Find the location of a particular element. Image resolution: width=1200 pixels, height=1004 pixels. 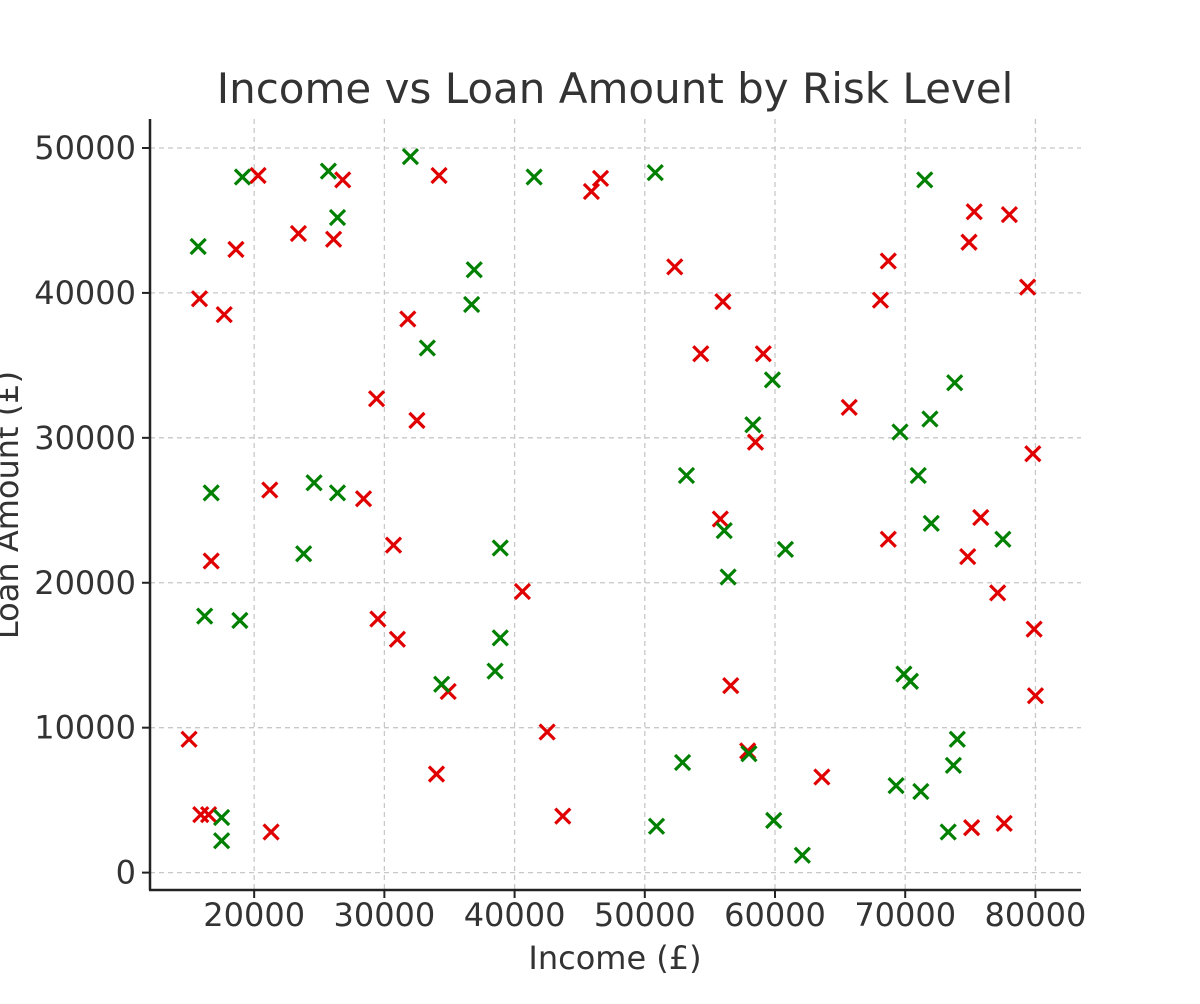

y-tick-label: 10000 is located at coordinates (85, 728).